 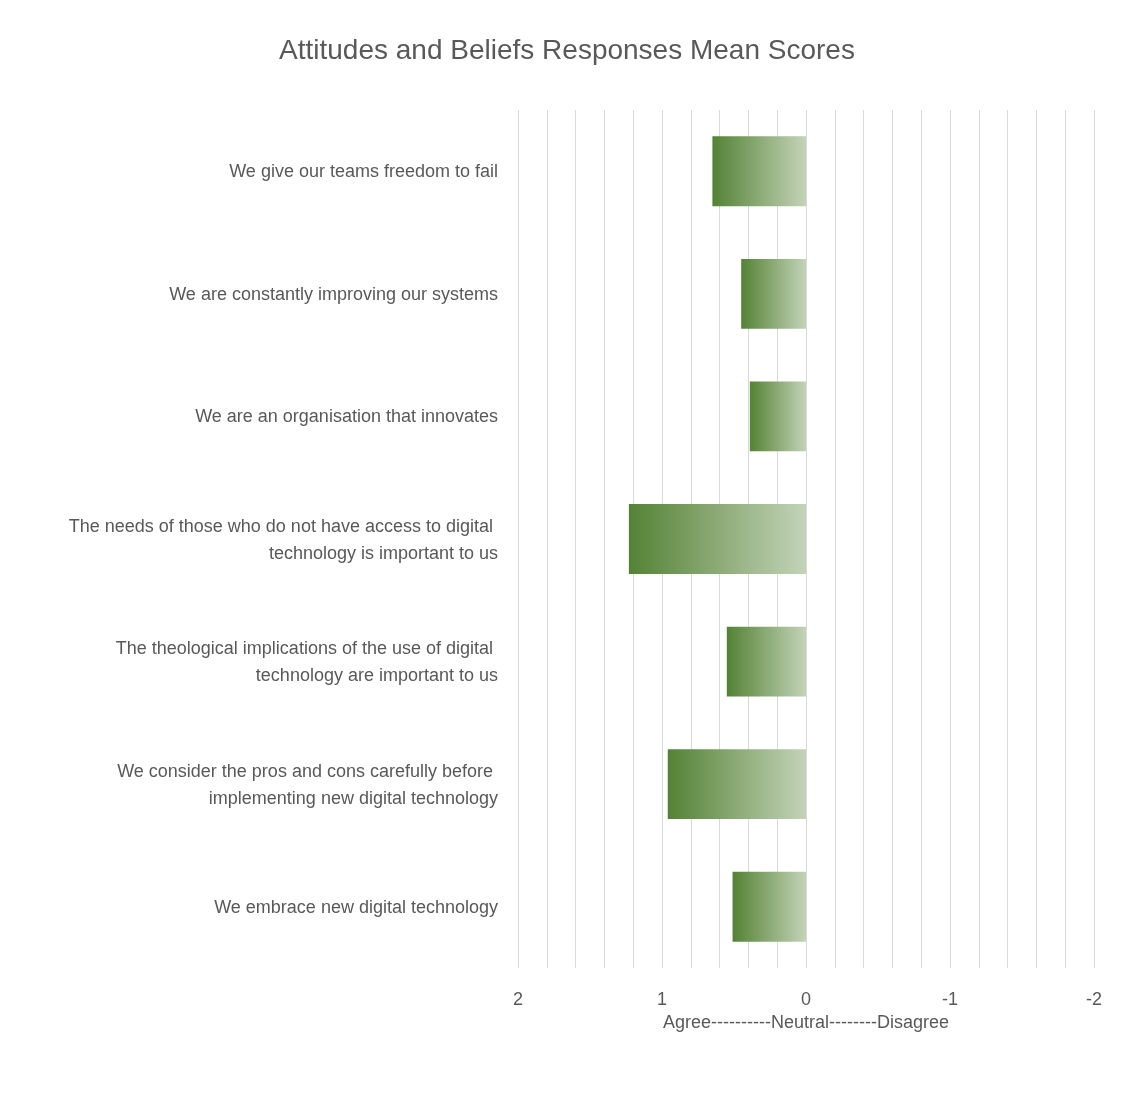 I want to click on y-tick-label: We give our teams freedom to fail, so click(x=363, y=171).